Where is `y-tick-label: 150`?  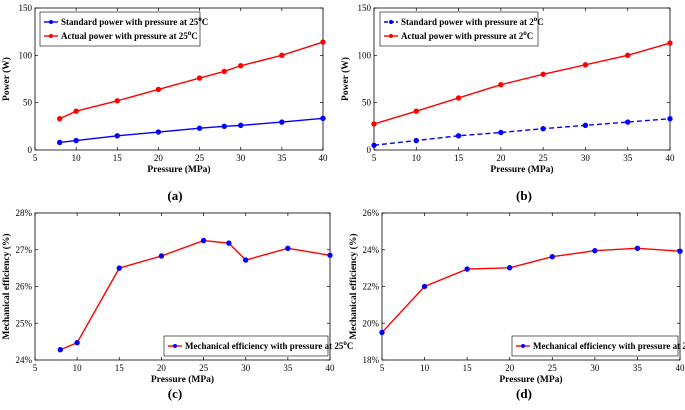
y-tick-label: 150 is located at coordinates (365, 8).